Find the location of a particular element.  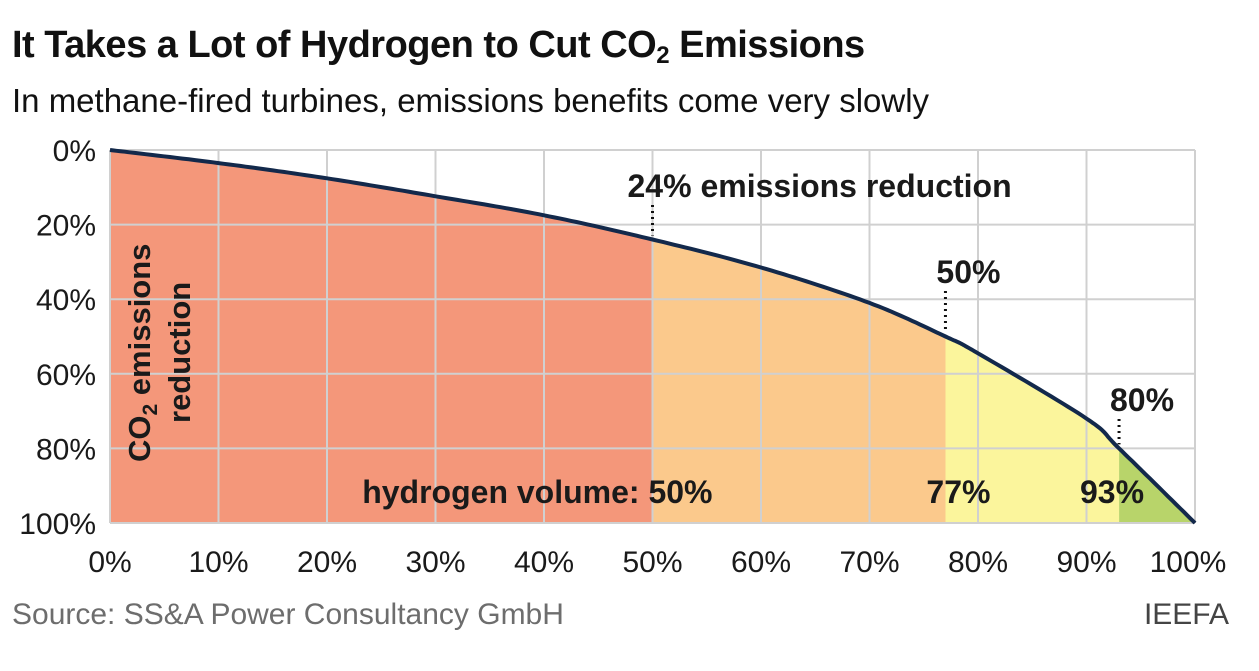

x-axis-ticks: 0% 10% 20% 30% 40% 50% 60% 70% 80% 90% 100% is located at coordinates (657, 562).